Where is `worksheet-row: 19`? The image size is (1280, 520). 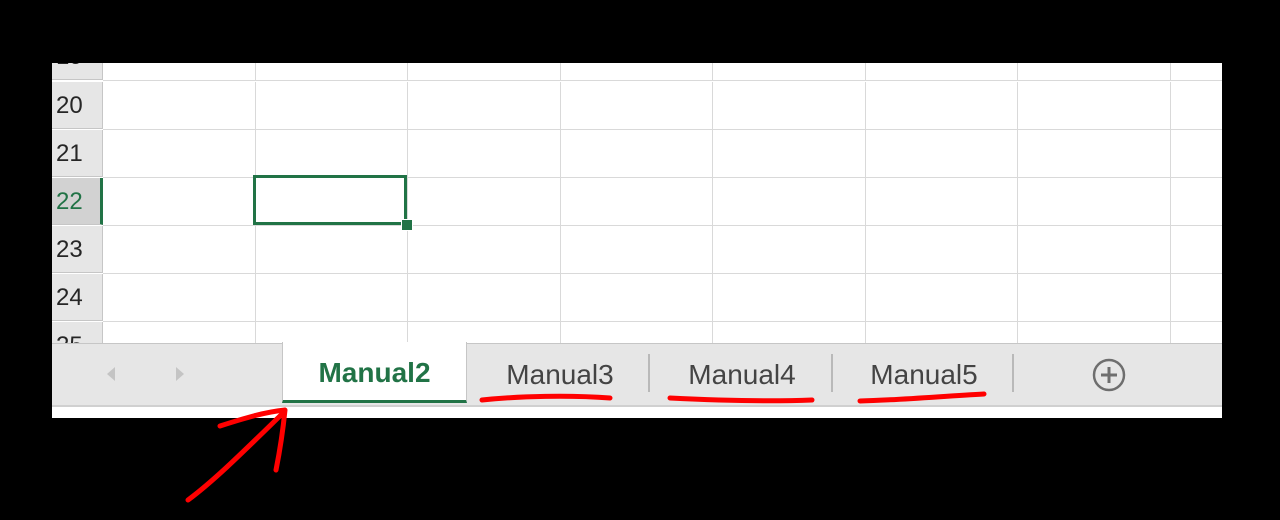 worksheet-row: 19 is located at coordinates (637, 72).